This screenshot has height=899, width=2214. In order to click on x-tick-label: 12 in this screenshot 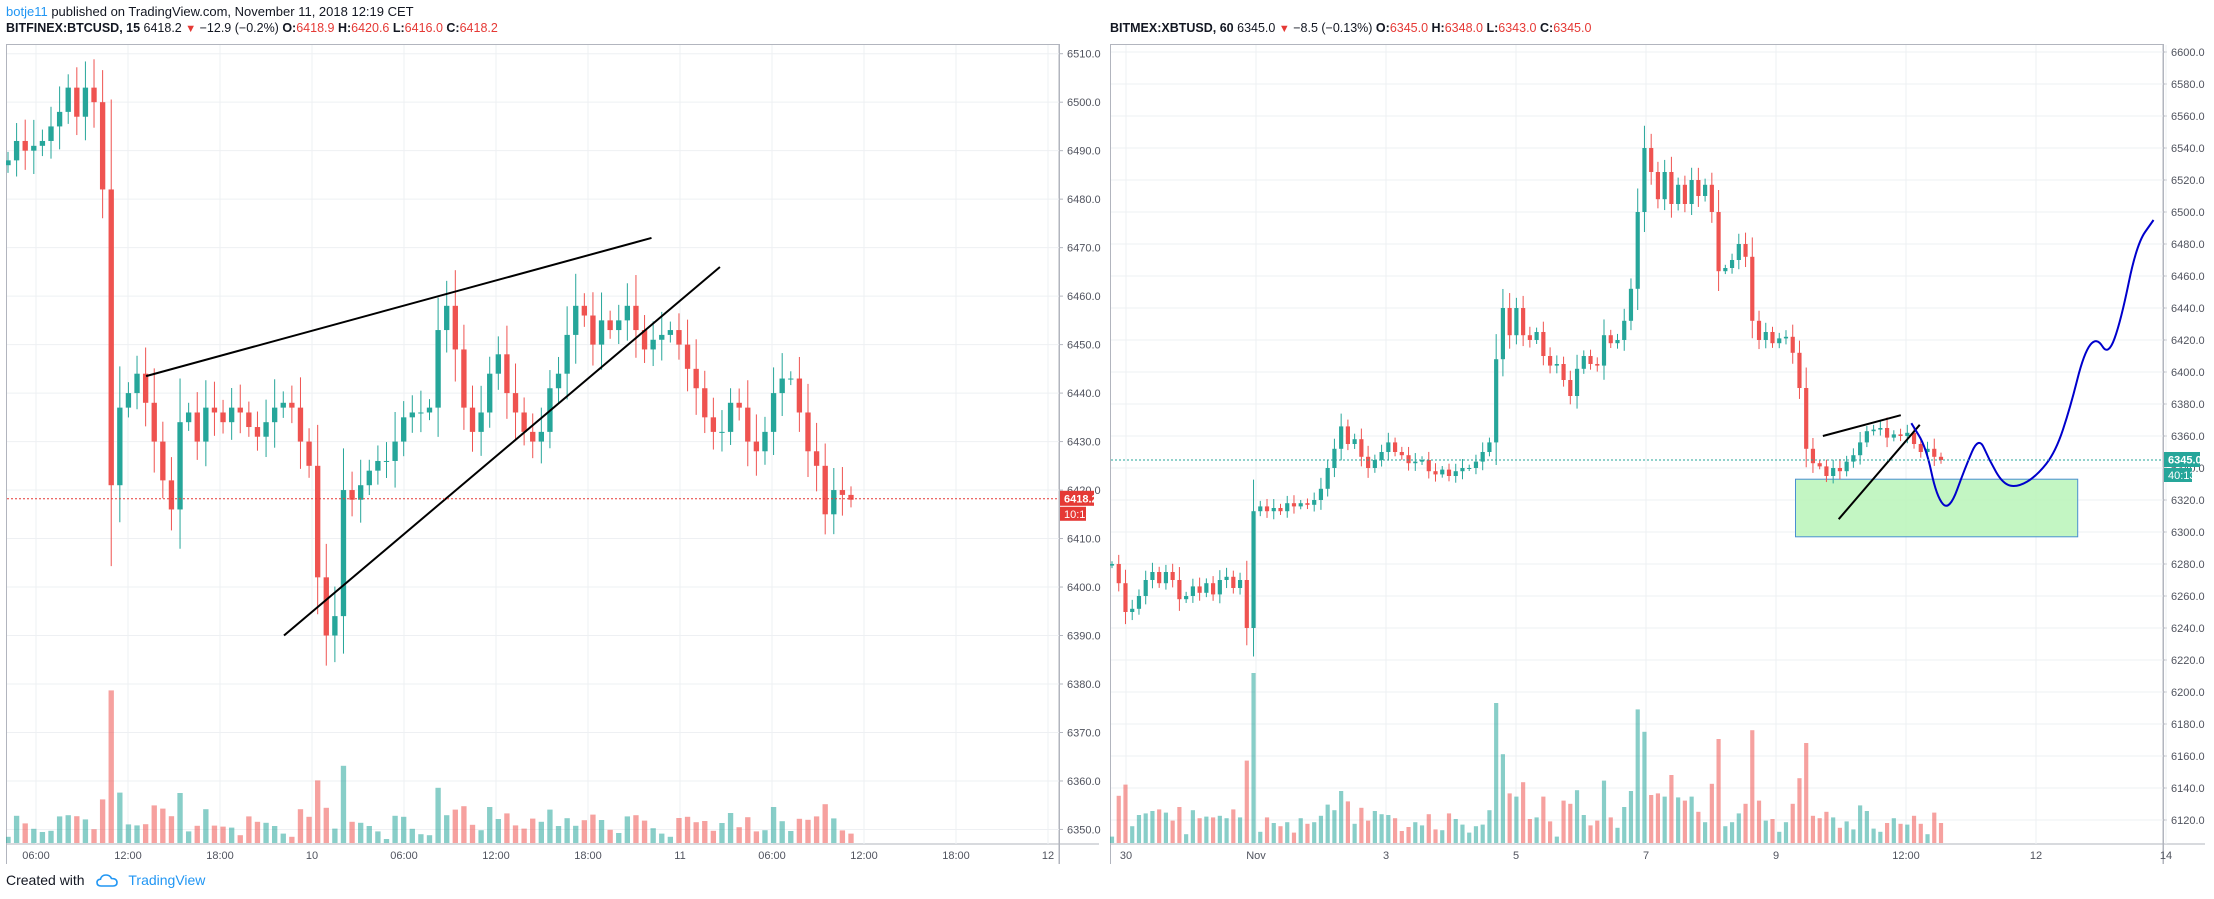, I will do `click(1048, 856)`.